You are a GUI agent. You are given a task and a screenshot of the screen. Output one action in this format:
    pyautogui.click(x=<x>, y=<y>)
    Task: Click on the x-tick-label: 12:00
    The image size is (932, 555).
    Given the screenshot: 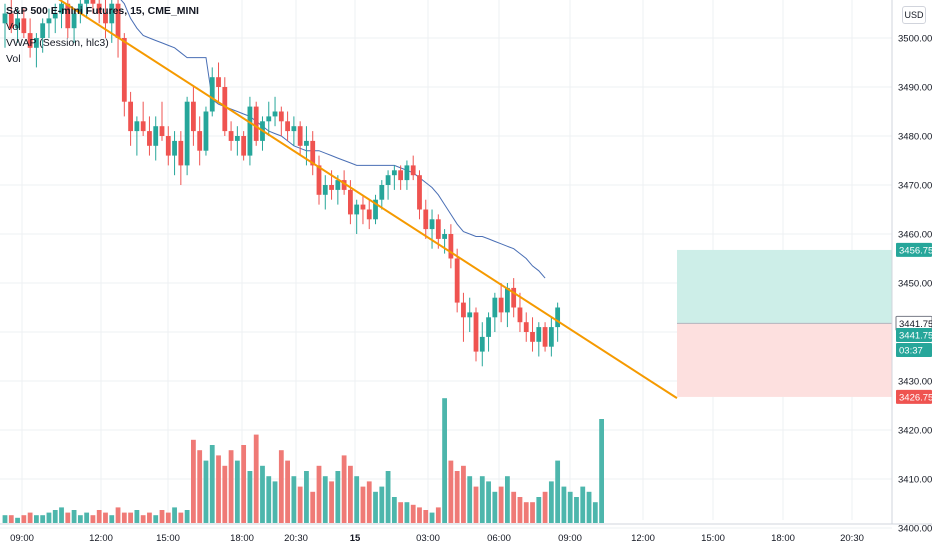 What is the action you would take?
    pyautogui.click(x=101, y=538)
    